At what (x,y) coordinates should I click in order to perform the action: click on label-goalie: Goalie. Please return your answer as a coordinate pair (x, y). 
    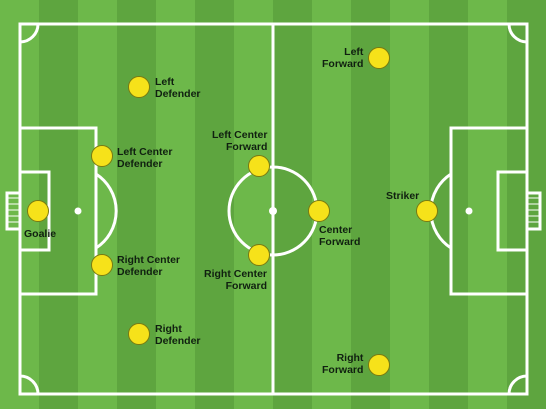
    Looking at the image, I should click on (40, 234).